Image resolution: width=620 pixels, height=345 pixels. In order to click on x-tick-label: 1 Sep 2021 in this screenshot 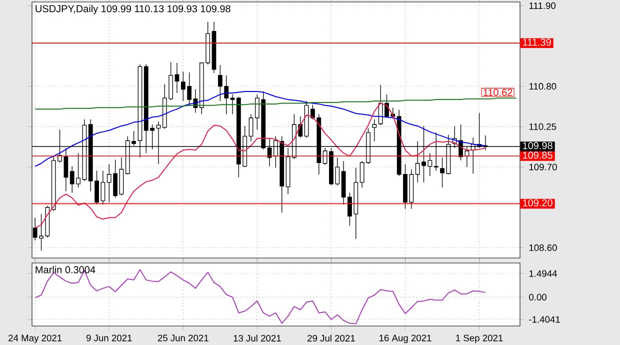, I will do `click(479, 339)`.